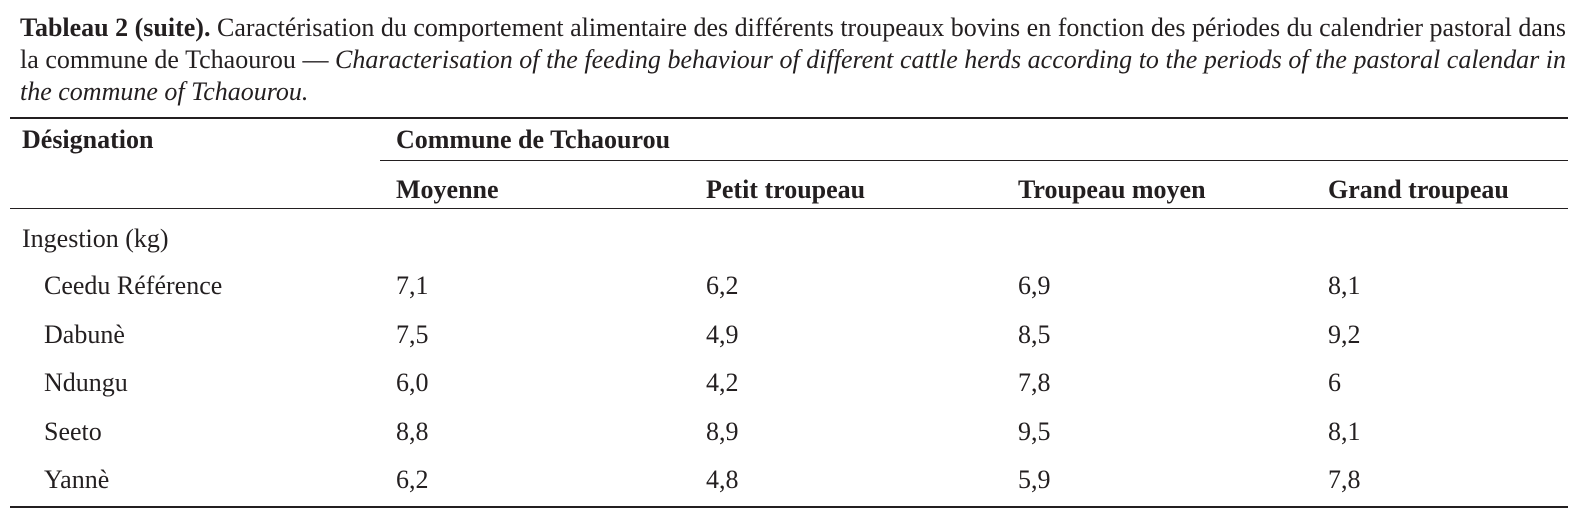  I want to click on table-cell: 4,2, so click(722, 382).